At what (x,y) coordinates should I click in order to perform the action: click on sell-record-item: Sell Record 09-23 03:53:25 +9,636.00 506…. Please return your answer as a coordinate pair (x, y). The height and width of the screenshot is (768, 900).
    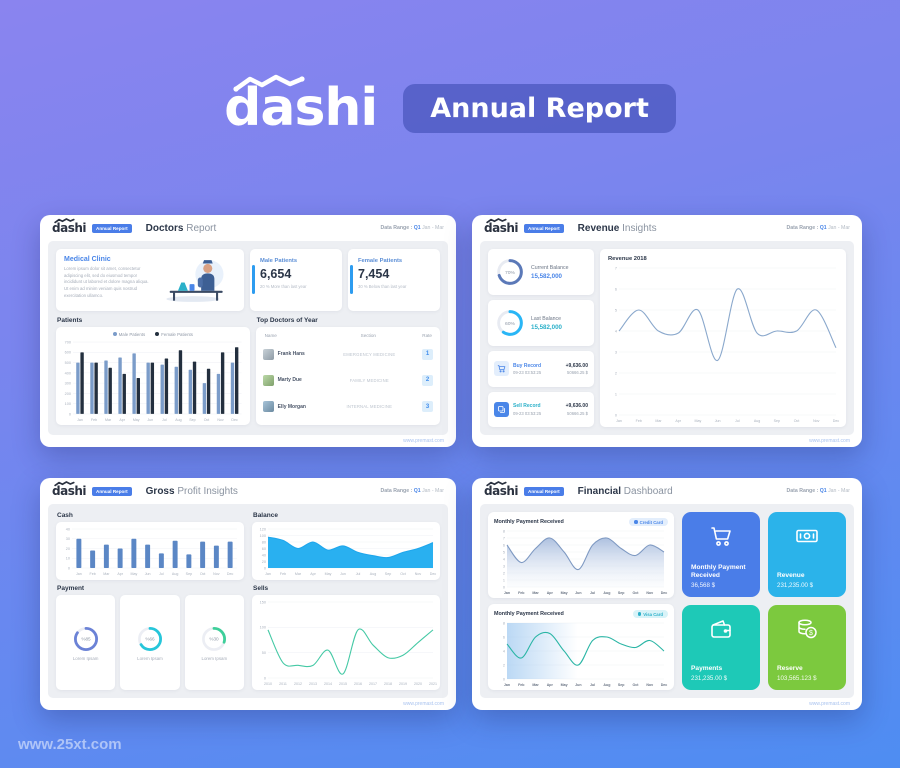
    Looking at the image, I should click on (541, 409).